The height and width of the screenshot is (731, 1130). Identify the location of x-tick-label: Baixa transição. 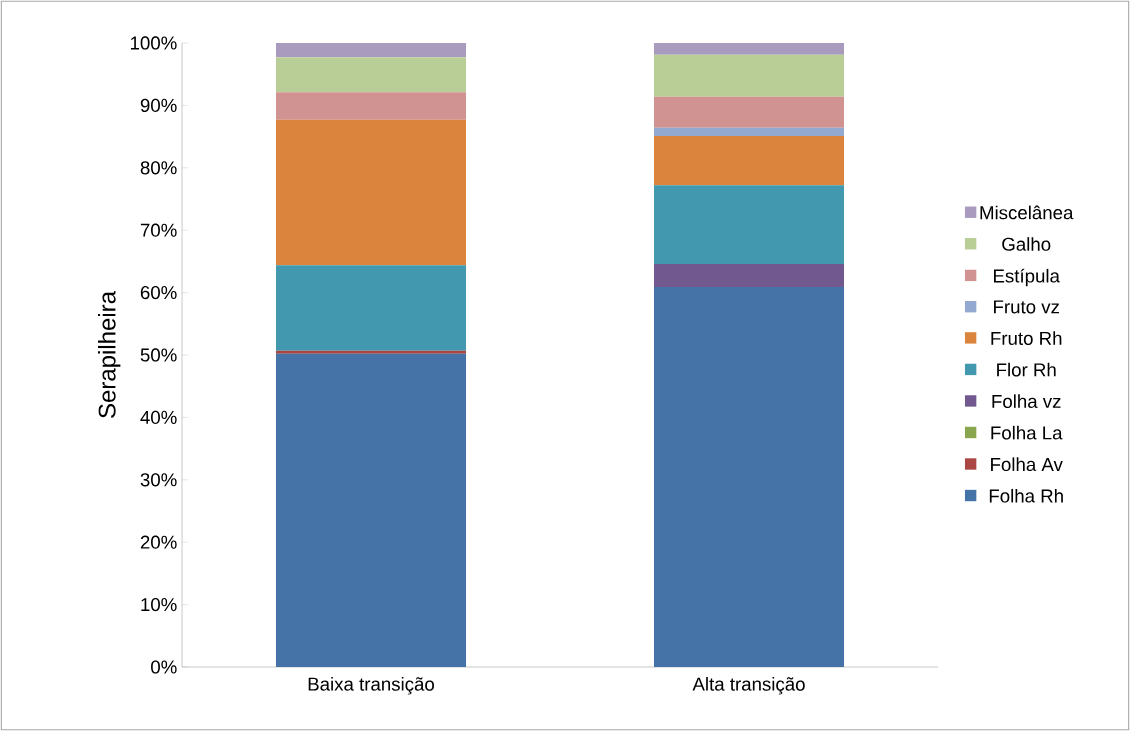
(371, 686).